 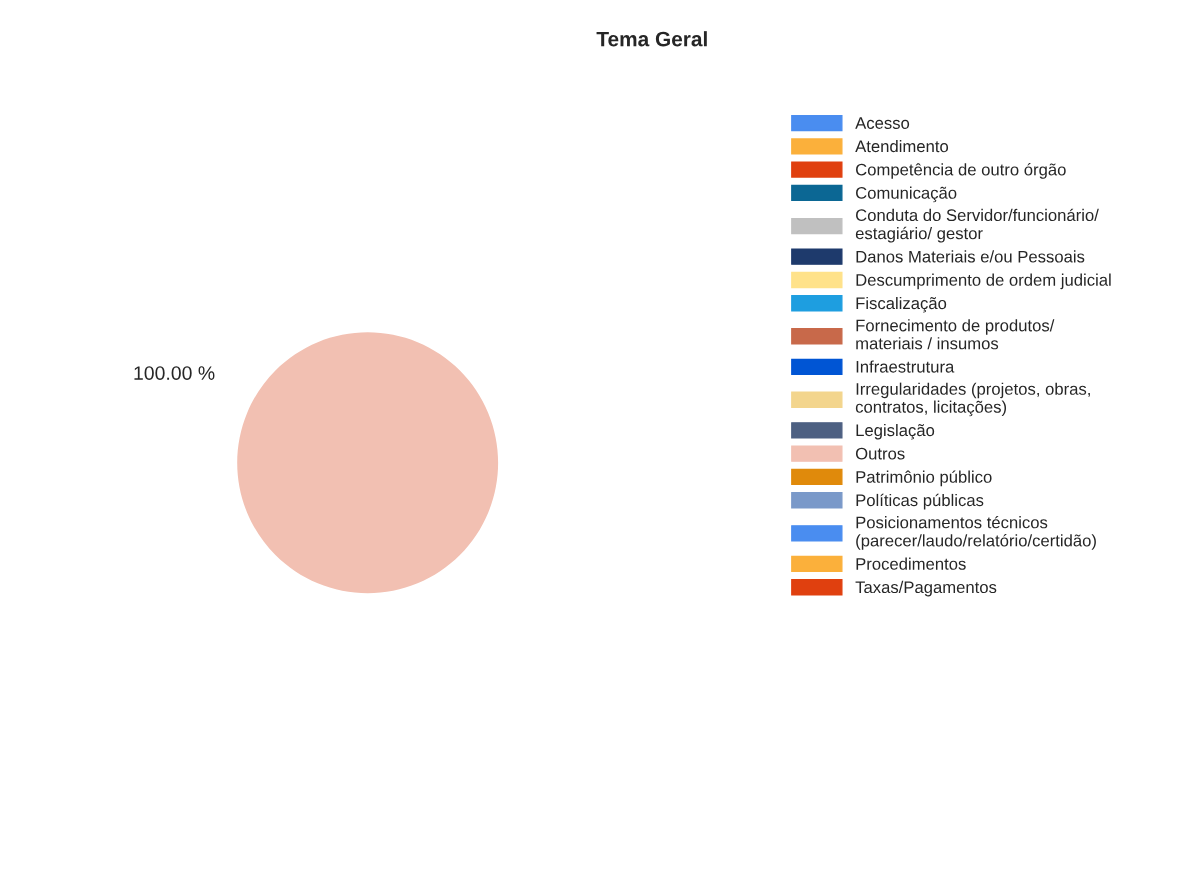 I want to click on legend-label: Procedimentos, so click(x=911, y=563).